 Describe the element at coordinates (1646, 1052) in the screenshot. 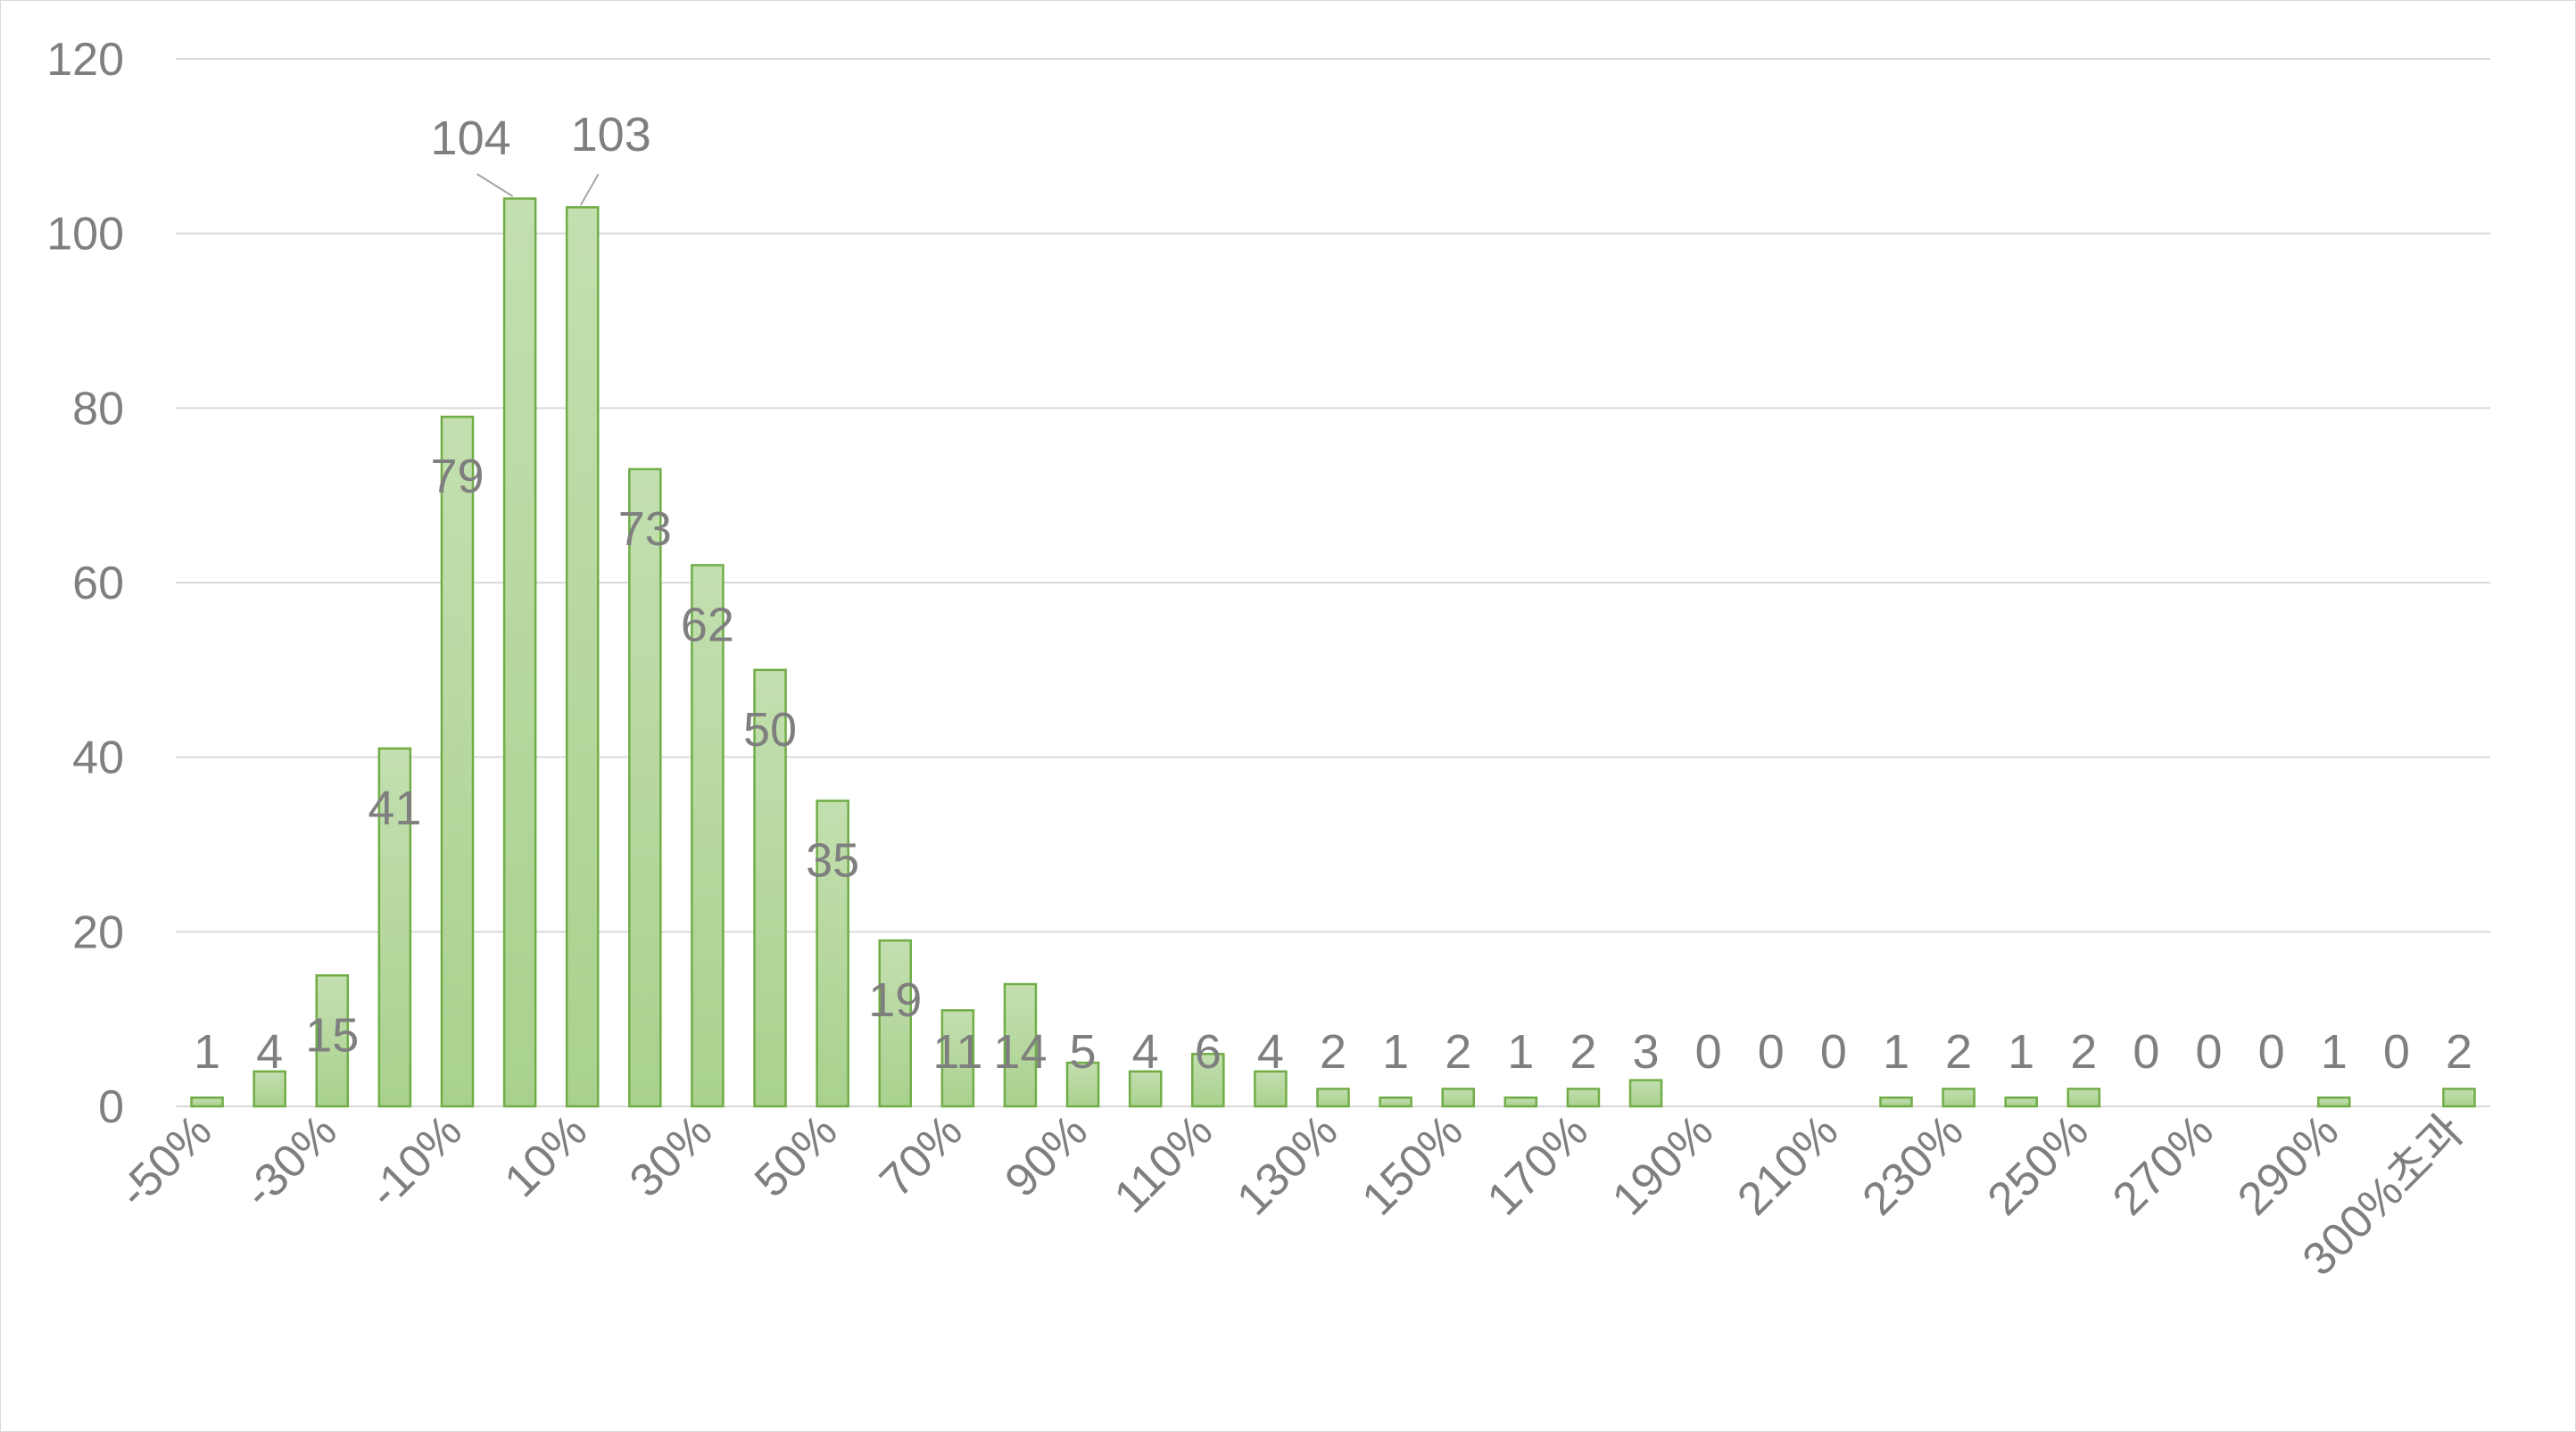

I see `data-label: 3` at that location.